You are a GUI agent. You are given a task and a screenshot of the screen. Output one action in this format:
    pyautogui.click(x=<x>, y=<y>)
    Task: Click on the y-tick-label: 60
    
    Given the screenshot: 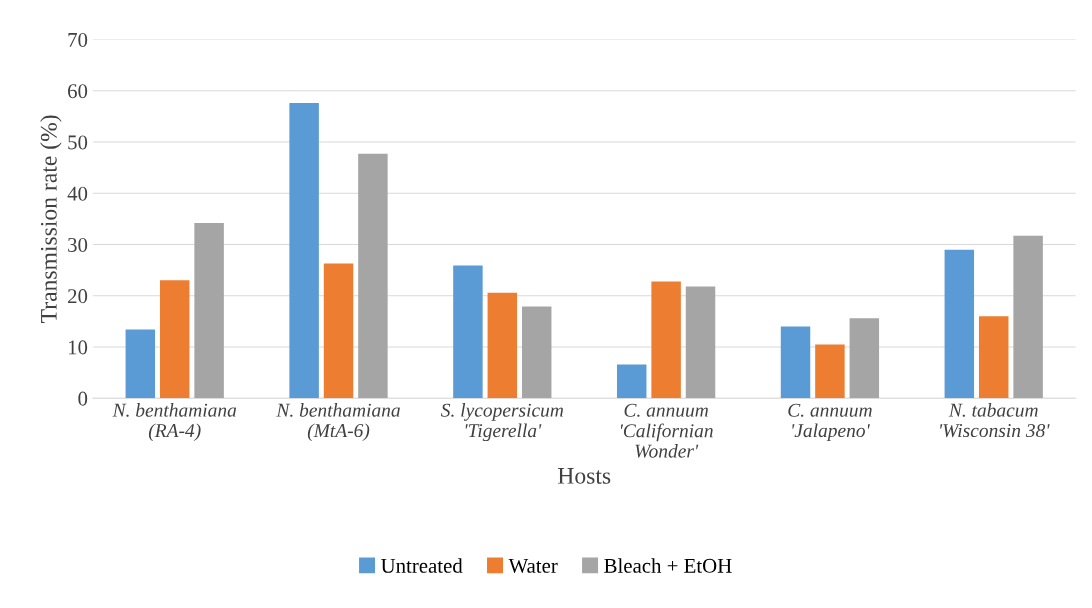 What is the action you would take?
    pyautogui.click(x=78, y=91)
    